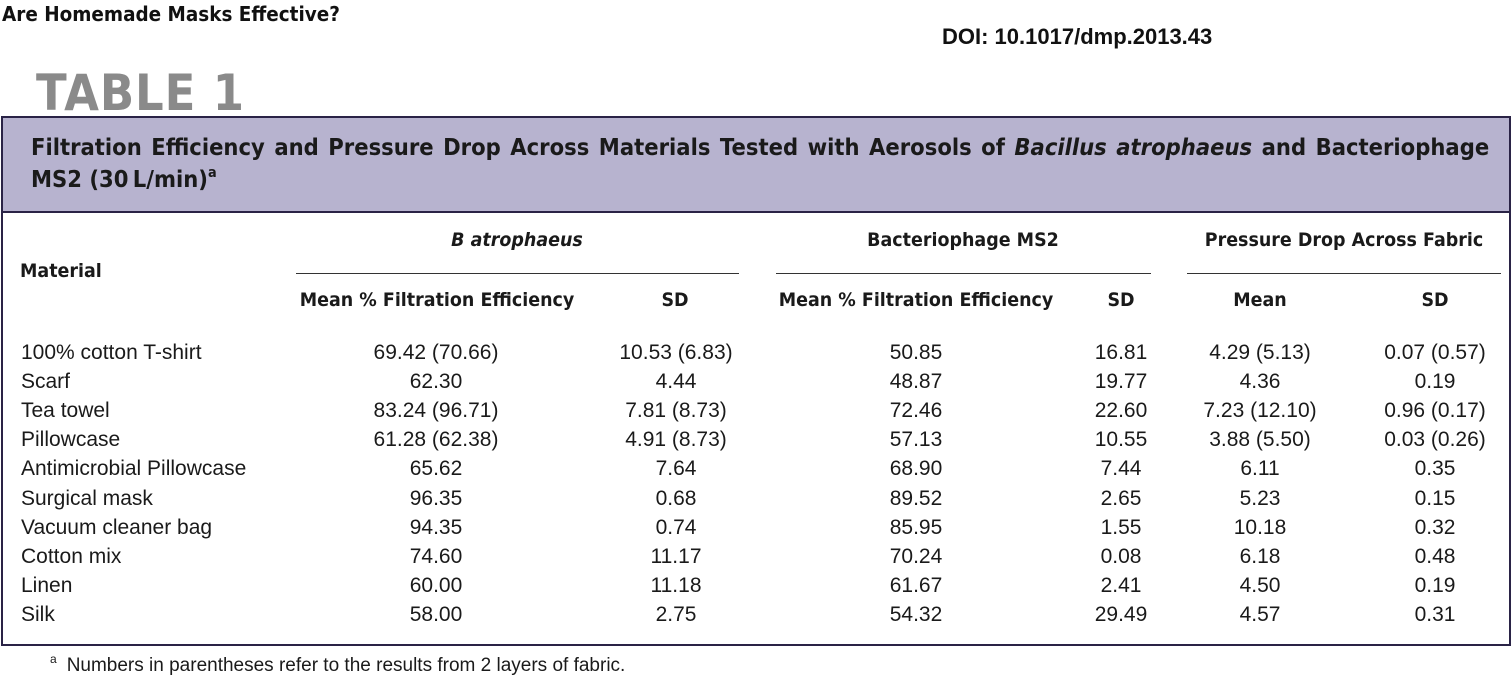  I want to click on cell-ba-mean: 62.30, so click(436, 382).